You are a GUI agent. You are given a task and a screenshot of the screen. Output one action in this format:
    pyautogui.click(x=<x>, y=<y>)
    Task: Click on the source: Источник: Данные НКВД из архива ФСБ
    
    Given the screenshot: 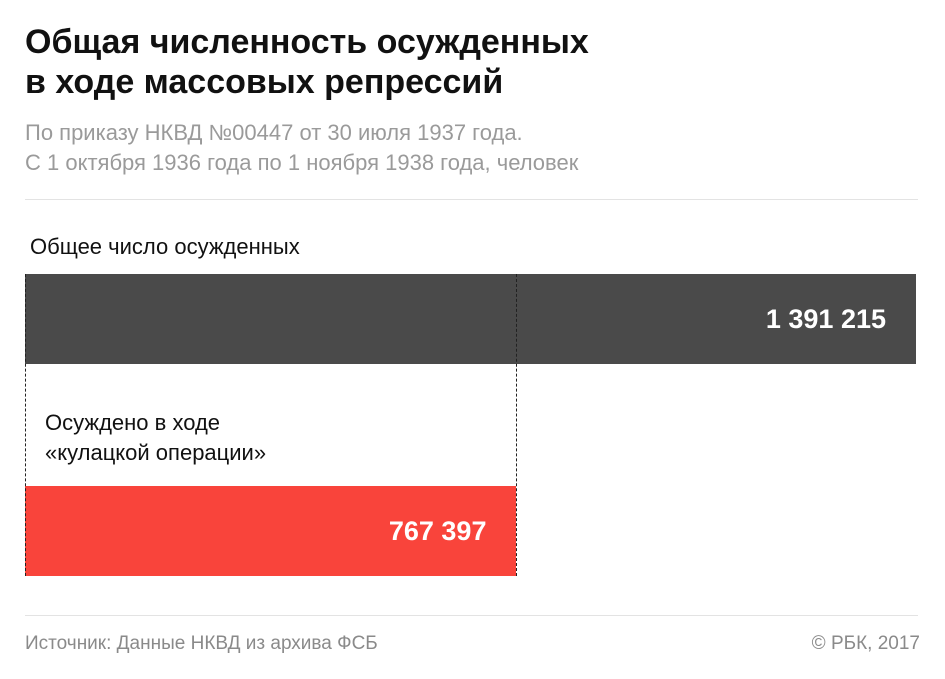 What is the action you would take?
    pyautogui.click(x=201, y=643)
    